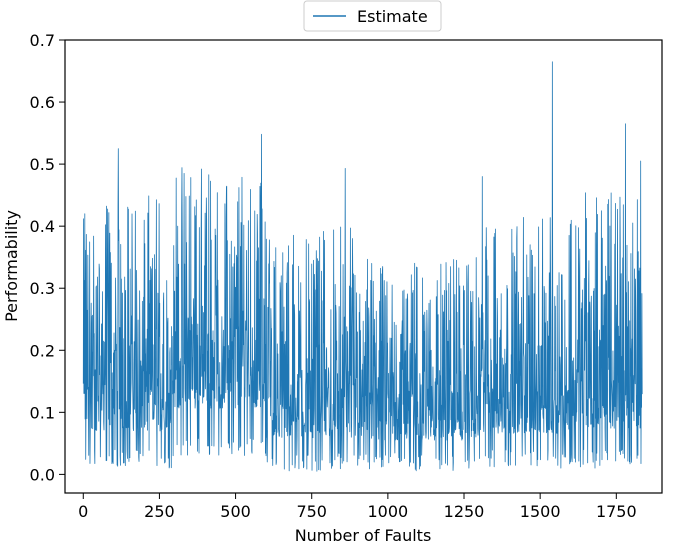 Image resolution: width=679 pixels, height=546 pixels. What do you see at coordinates (42, 288) in the screenshot?
I see `y-tick-label: 0.3` at bounding box center [42, 288].